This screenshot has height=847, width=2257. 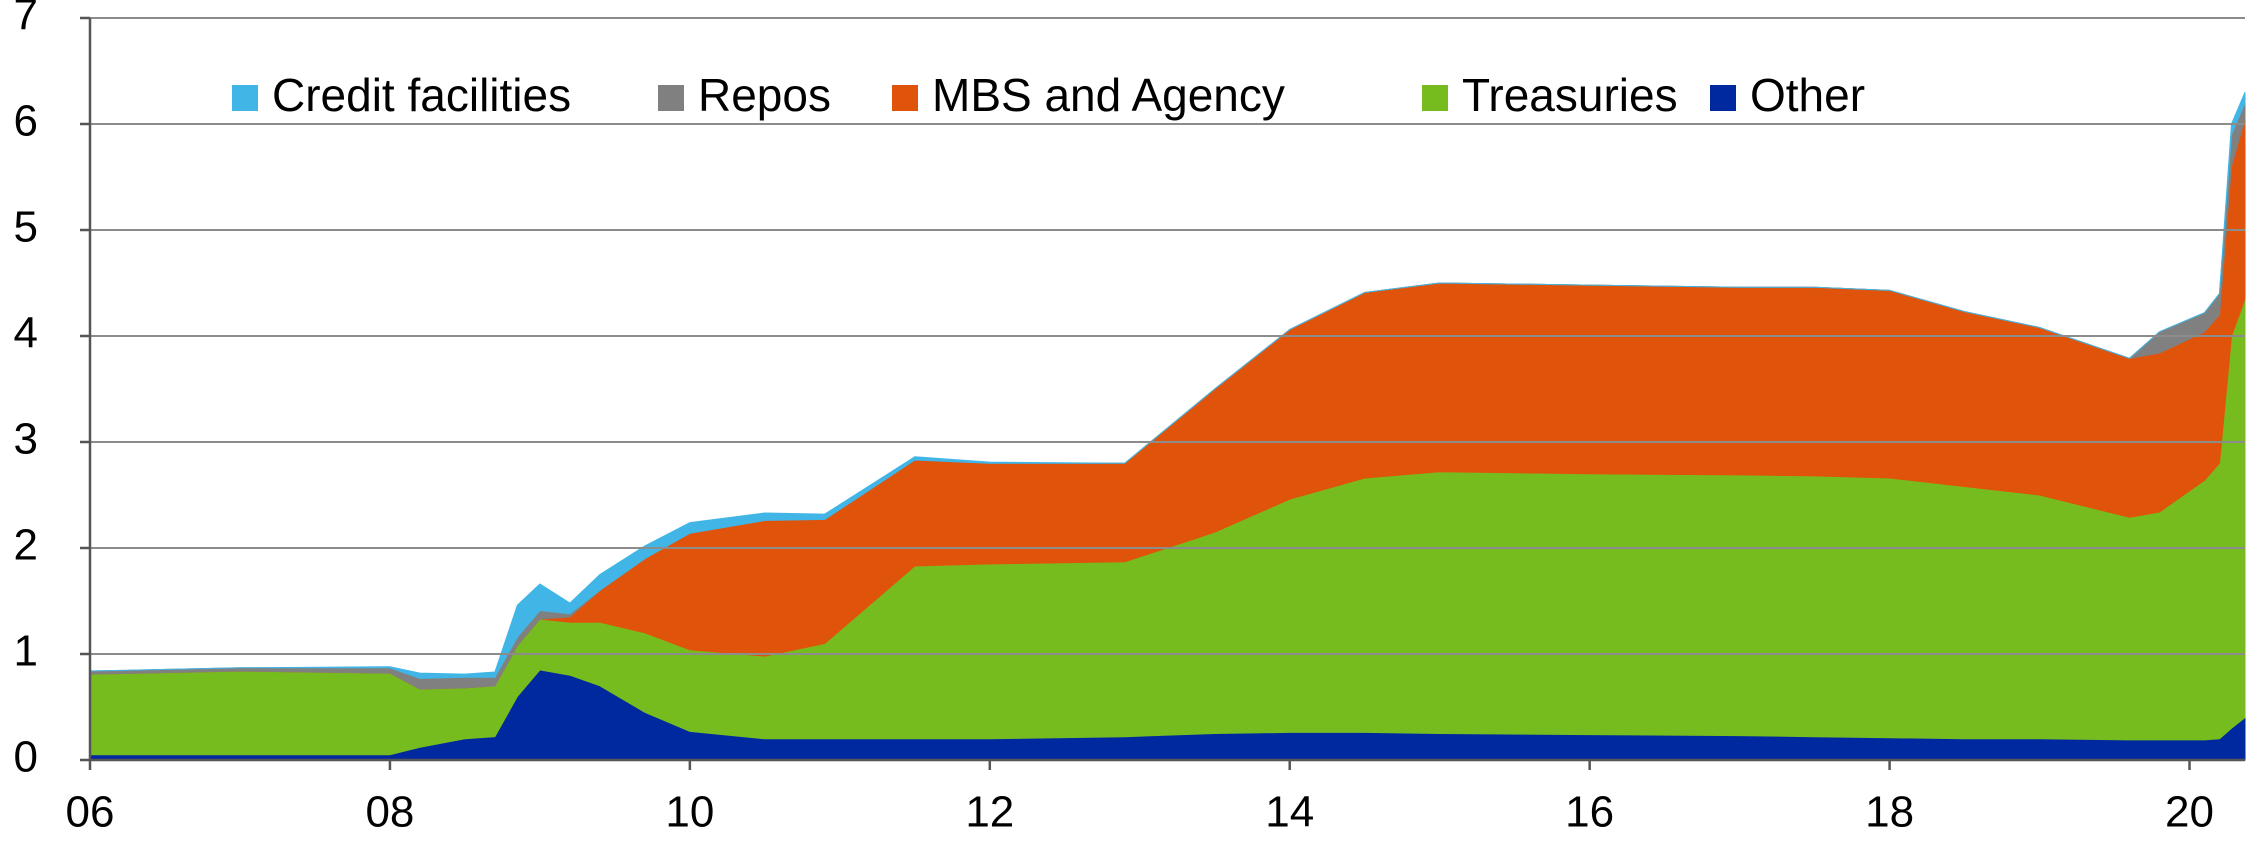 What do you see at coordinates (1108, 95) in the screenshot?
I see `legend-label: MBS and Agency` at bounding box center [1108, 95].